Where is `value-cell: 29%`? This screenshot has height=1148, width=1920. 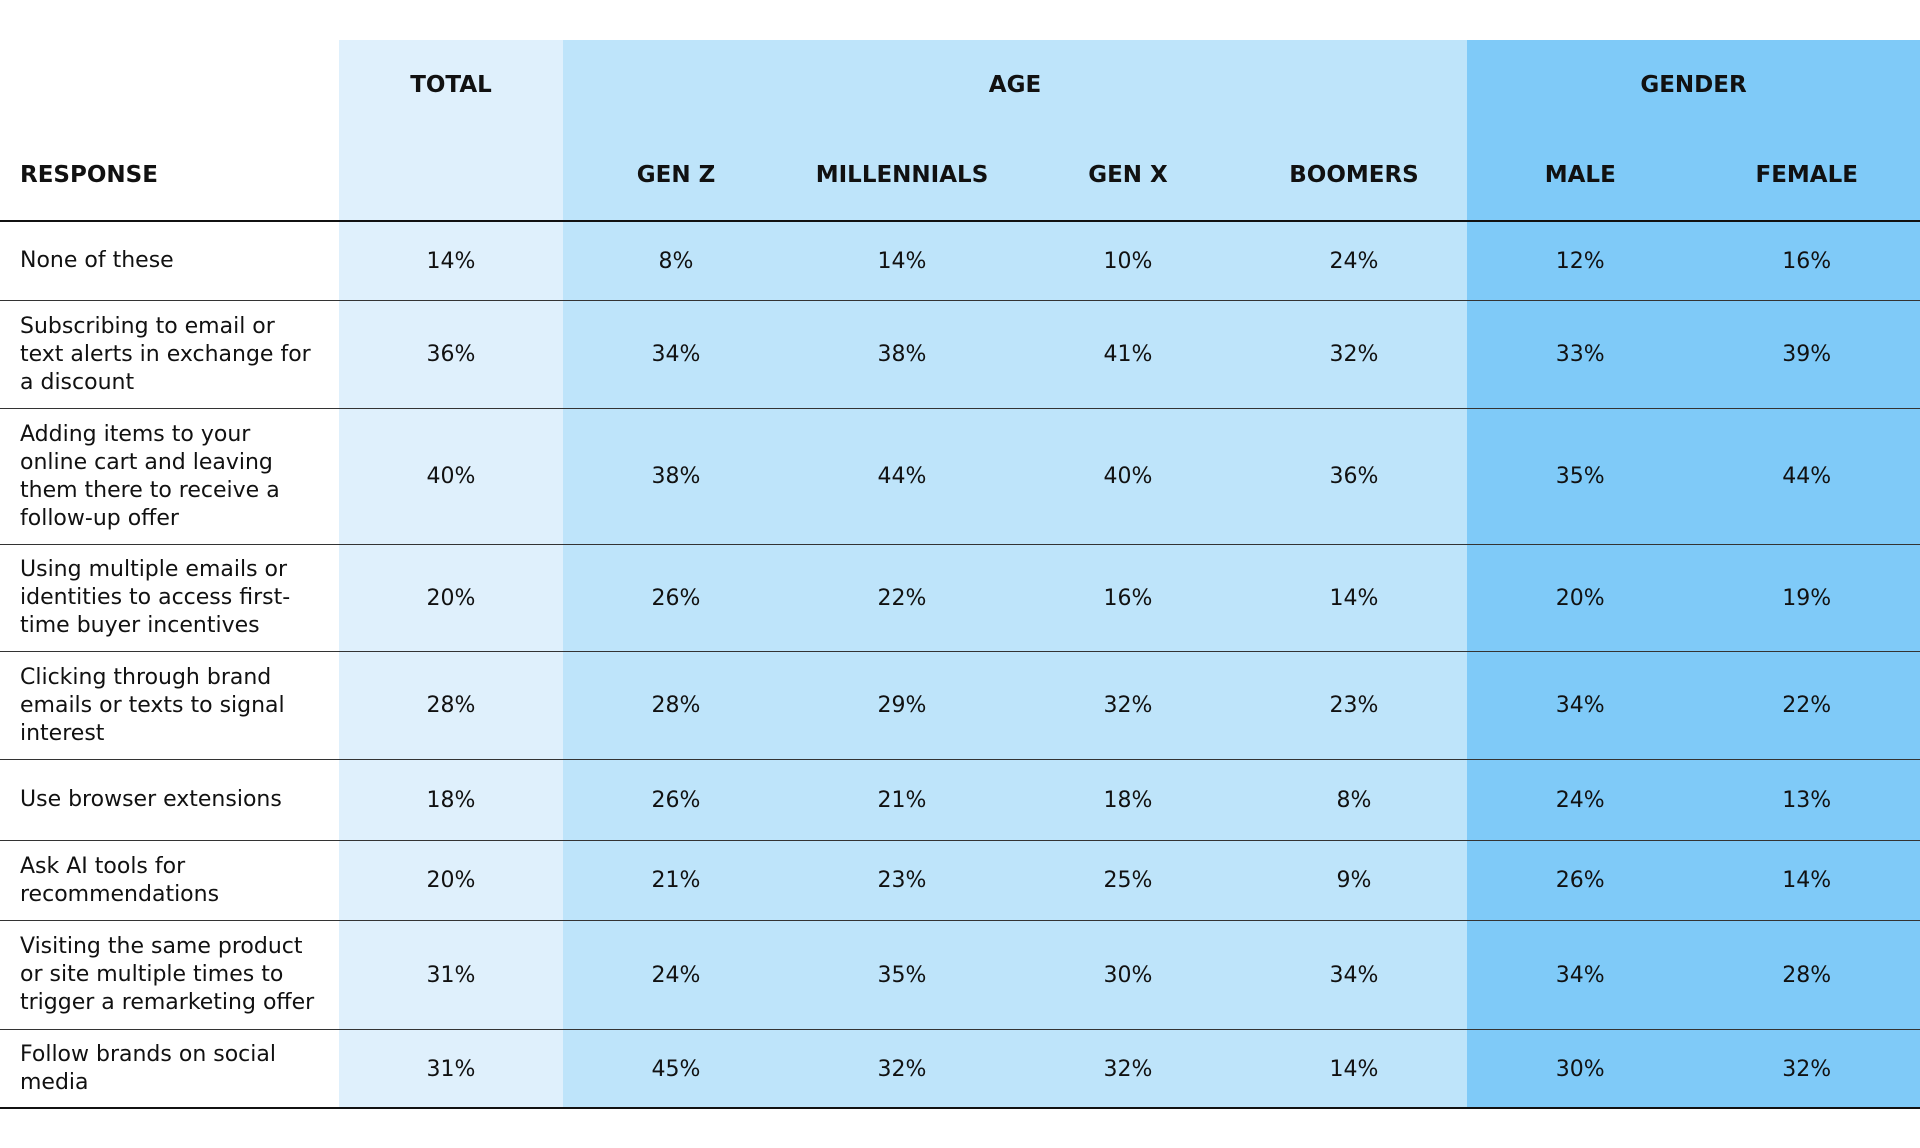 value-cell: 29% is located at coordinates (902, 705).